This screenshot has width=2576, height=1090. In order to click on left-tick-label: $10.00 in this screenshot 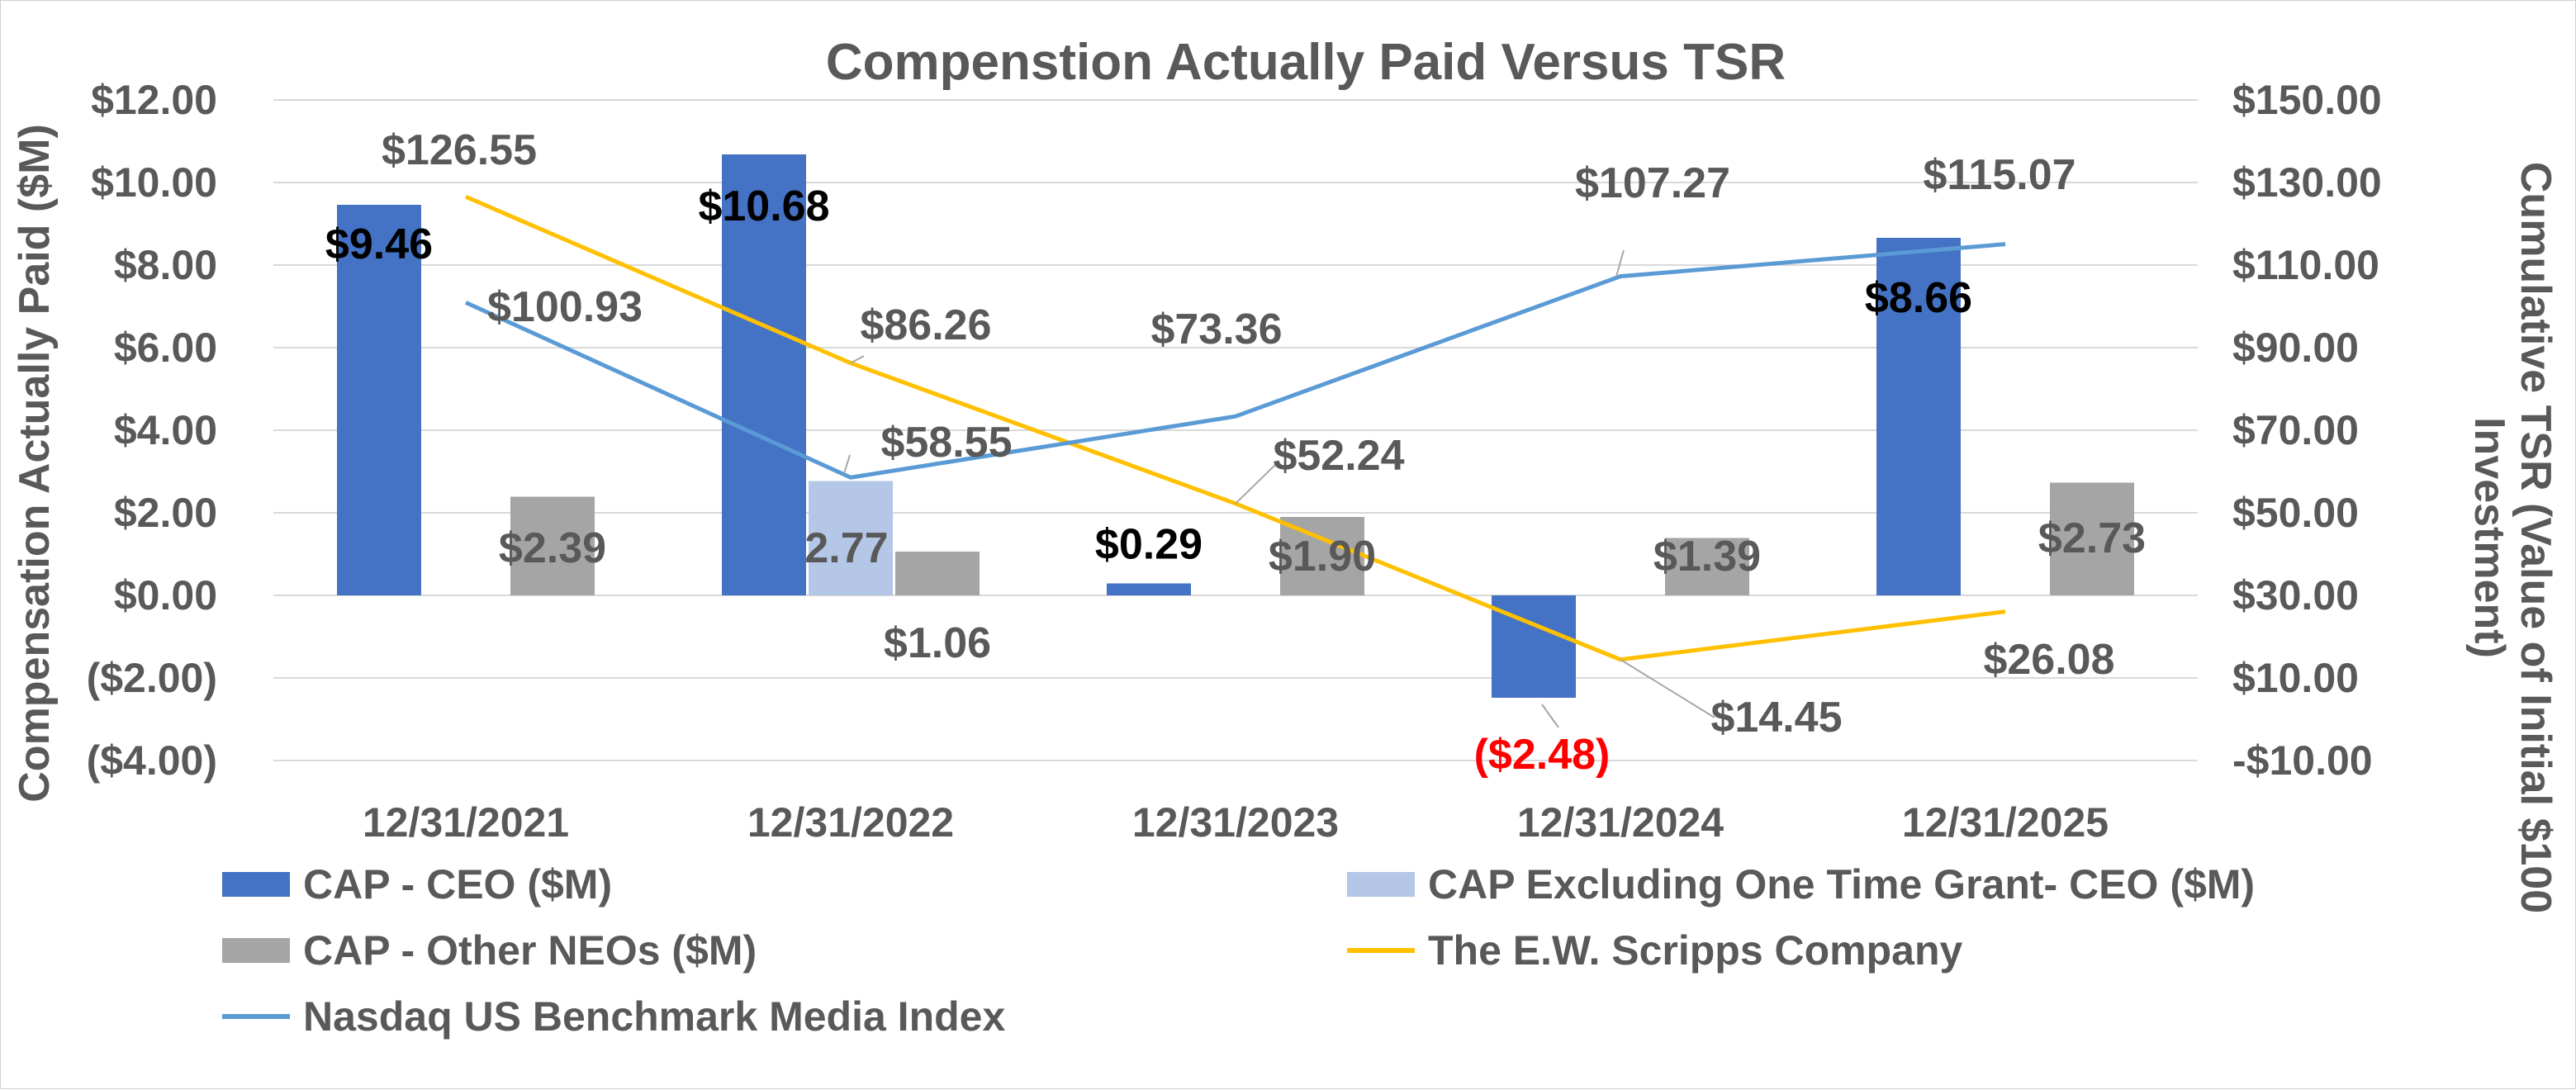, I will do `click(154, 183)`.